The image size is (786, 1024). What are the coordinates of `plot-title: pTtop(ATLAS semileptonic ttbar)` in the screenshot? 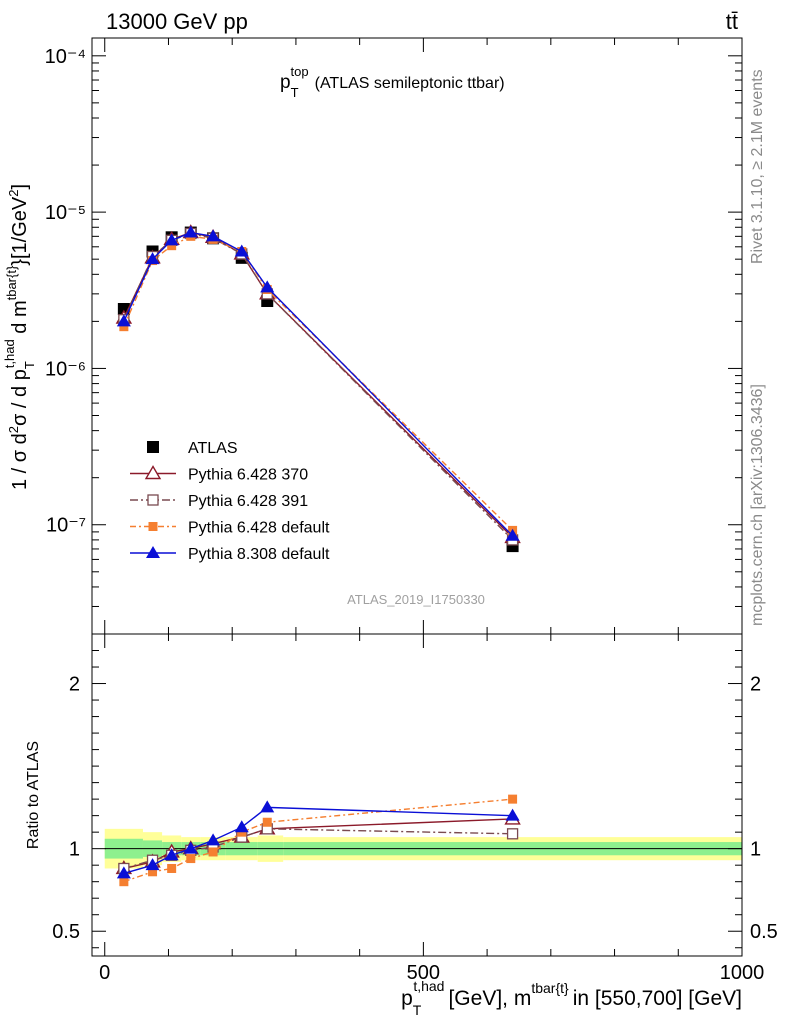 It's located at (392, 82).